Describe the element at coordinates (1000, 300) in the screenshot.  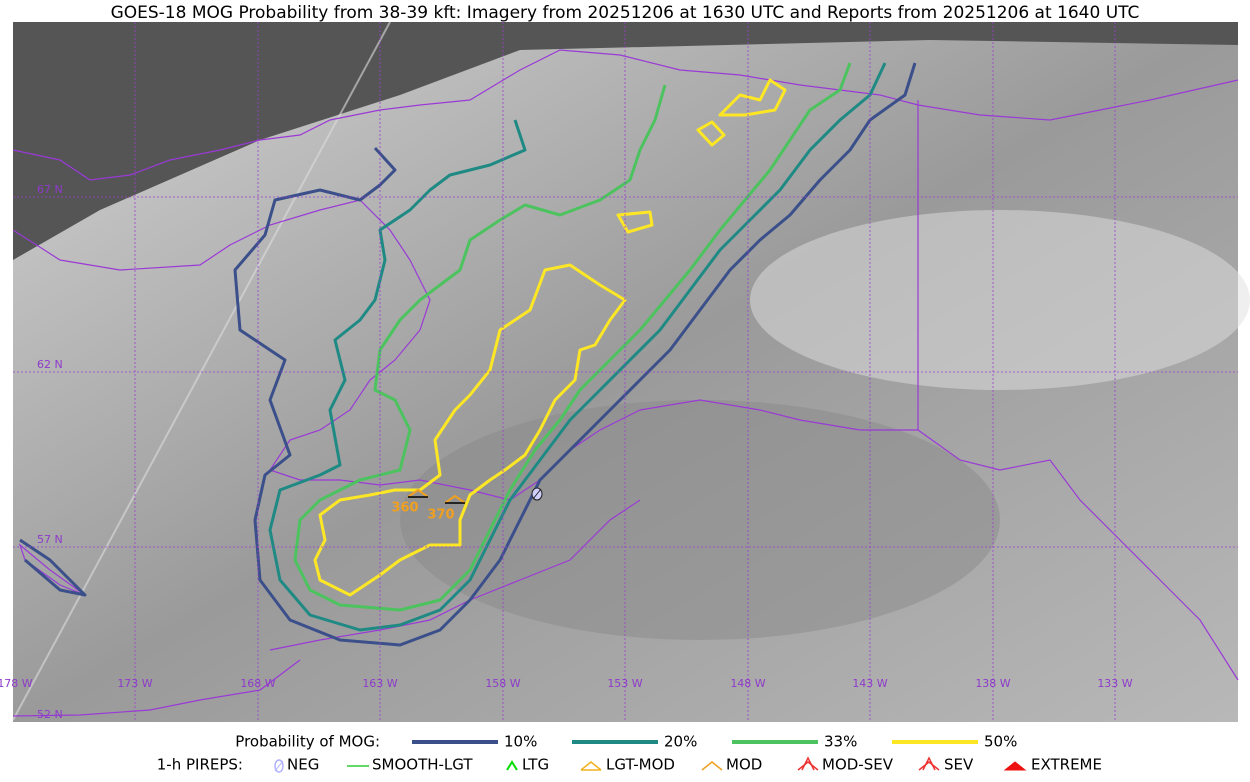
I see `cloud-bright` at that location.